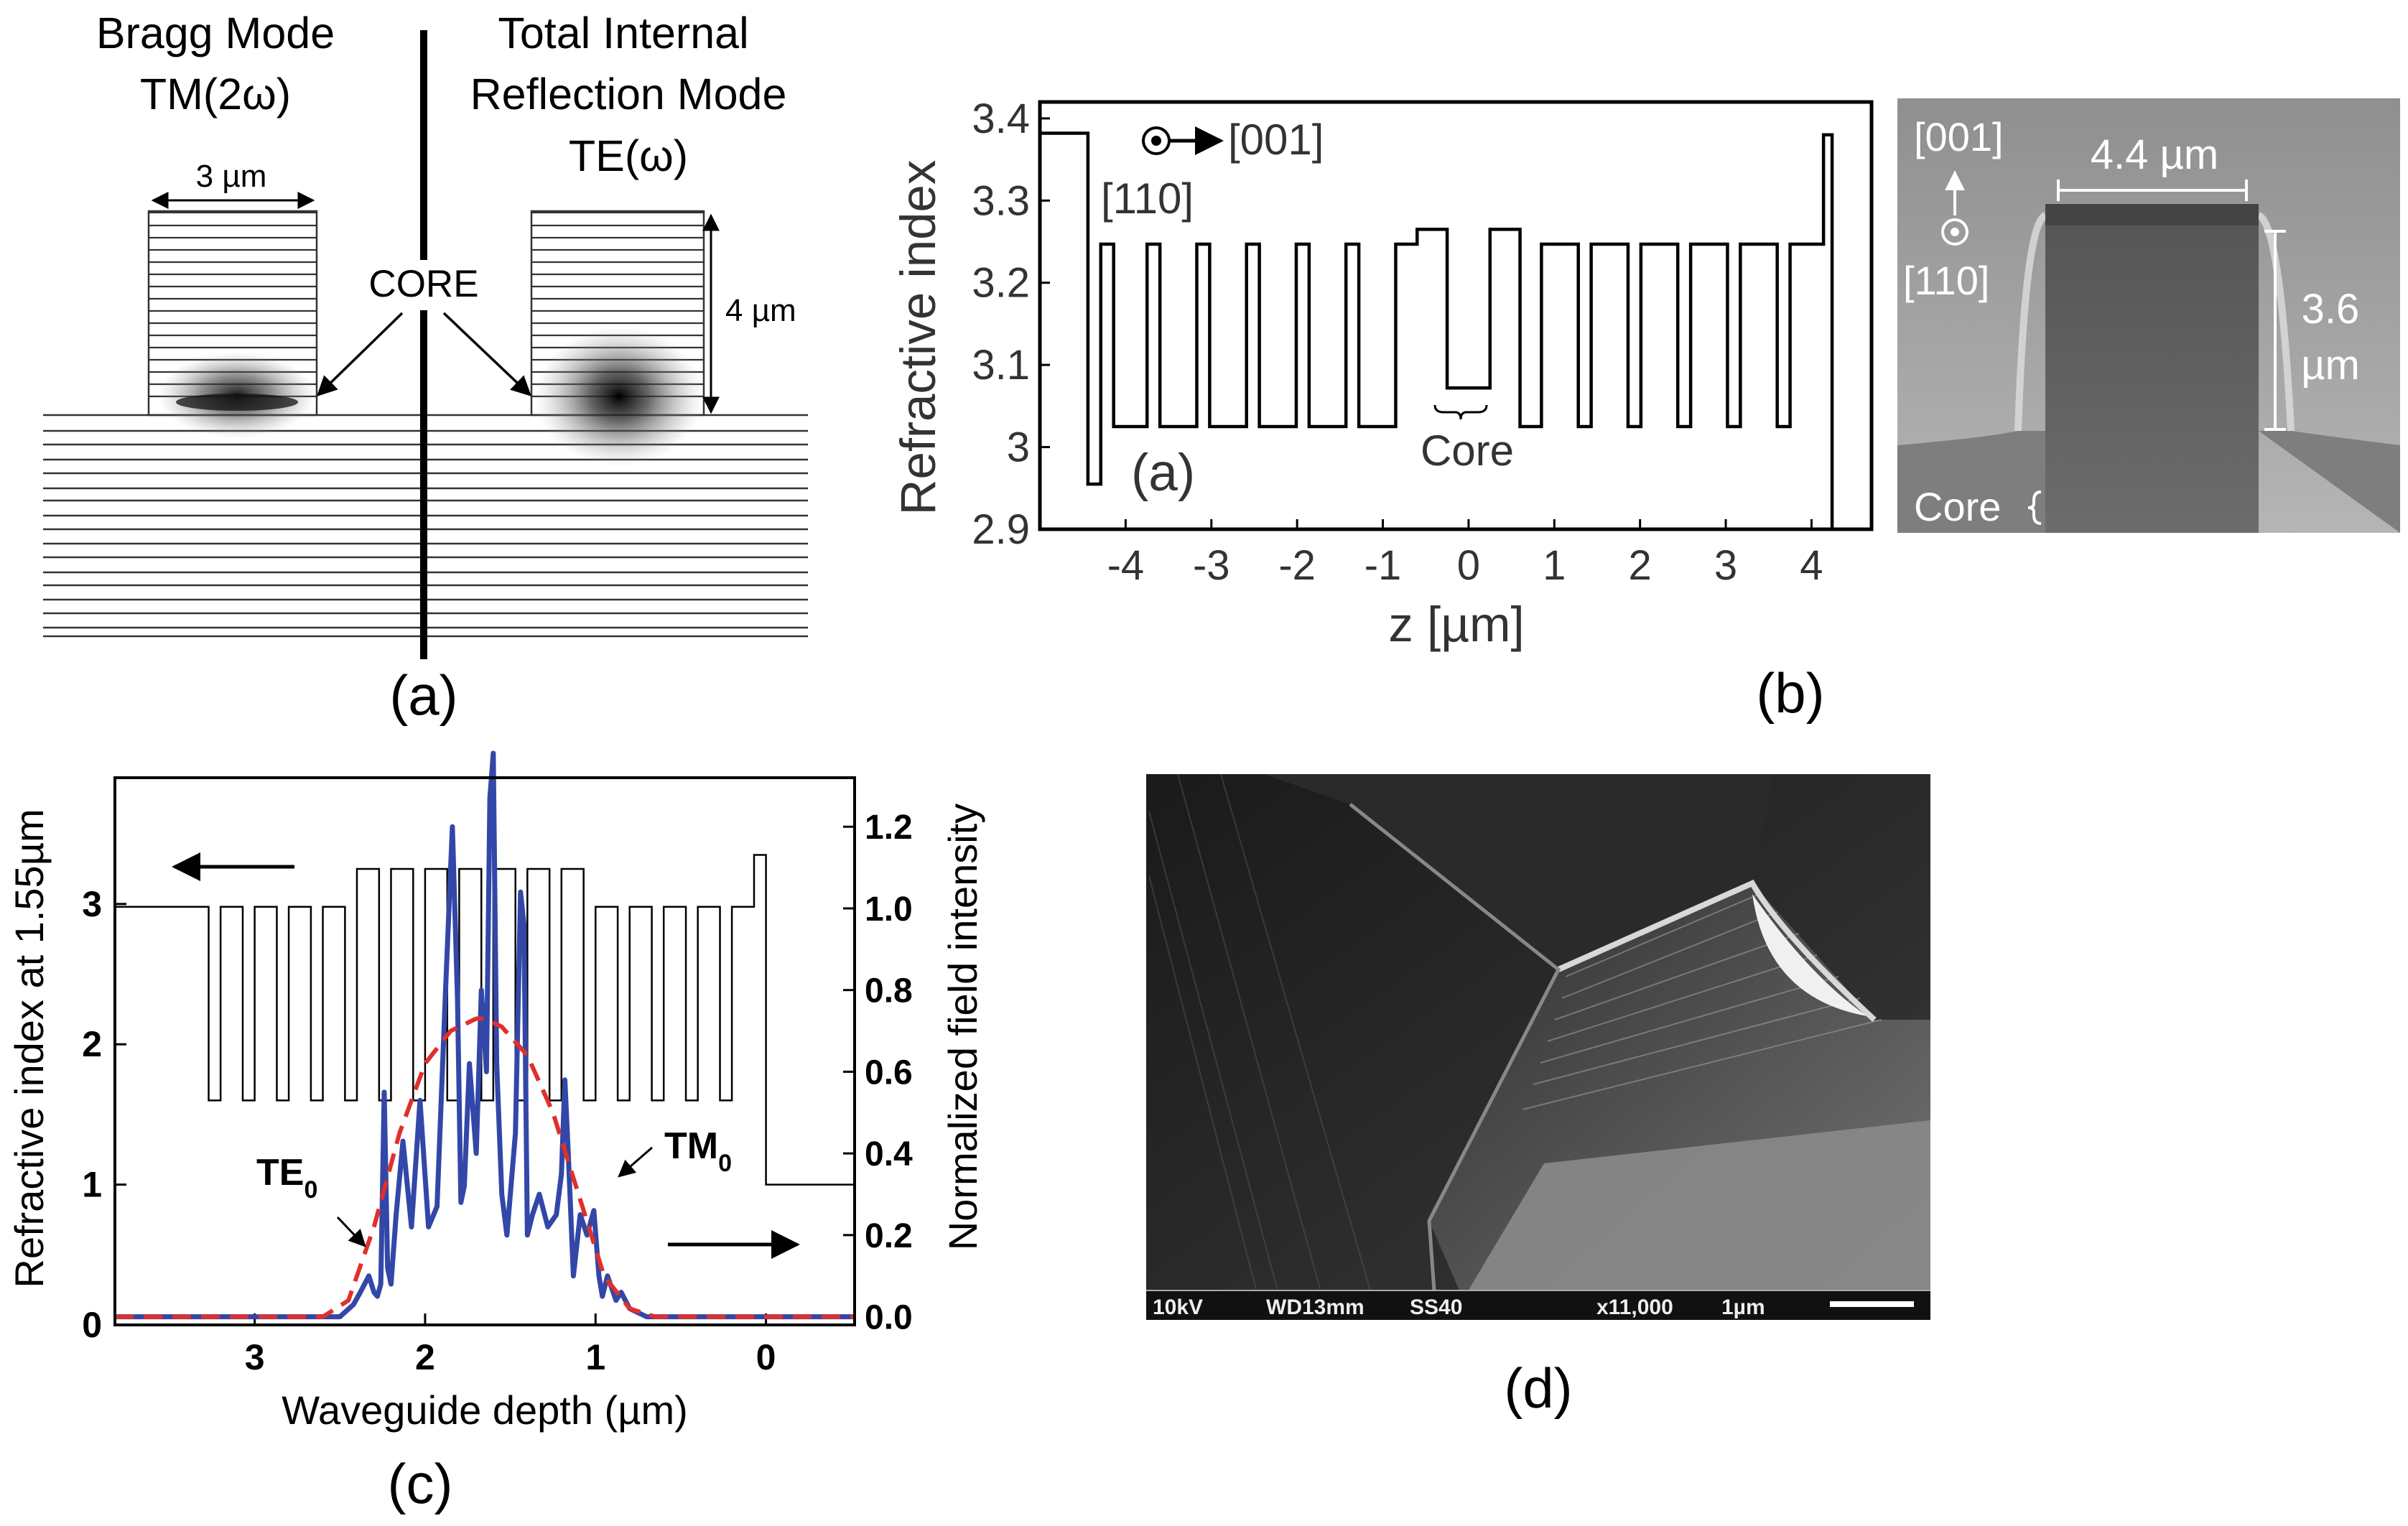 The width and height of the screenshot is (2408, 1526). Describe the element at coordinates (423, 285) in the screenshot. I see `core-label-bg` at that location.